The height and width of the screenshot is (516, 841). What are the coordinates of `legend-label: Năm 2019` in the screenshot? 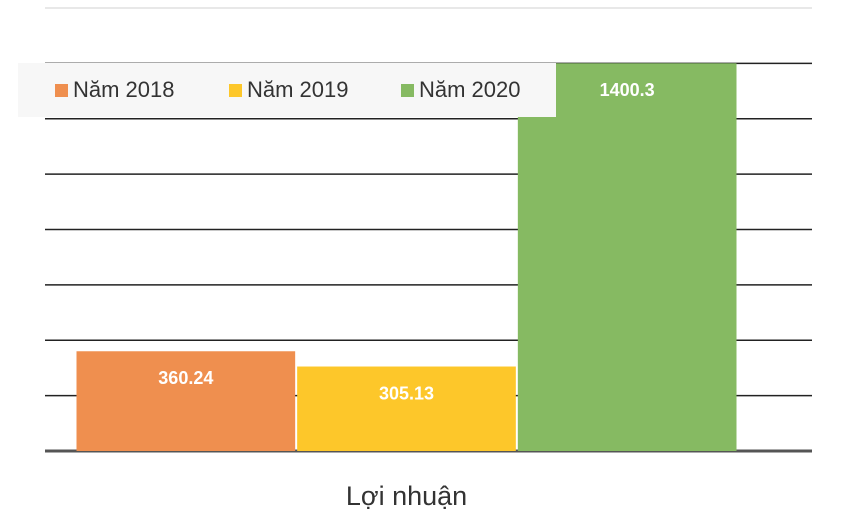 It's located at (298, 89).